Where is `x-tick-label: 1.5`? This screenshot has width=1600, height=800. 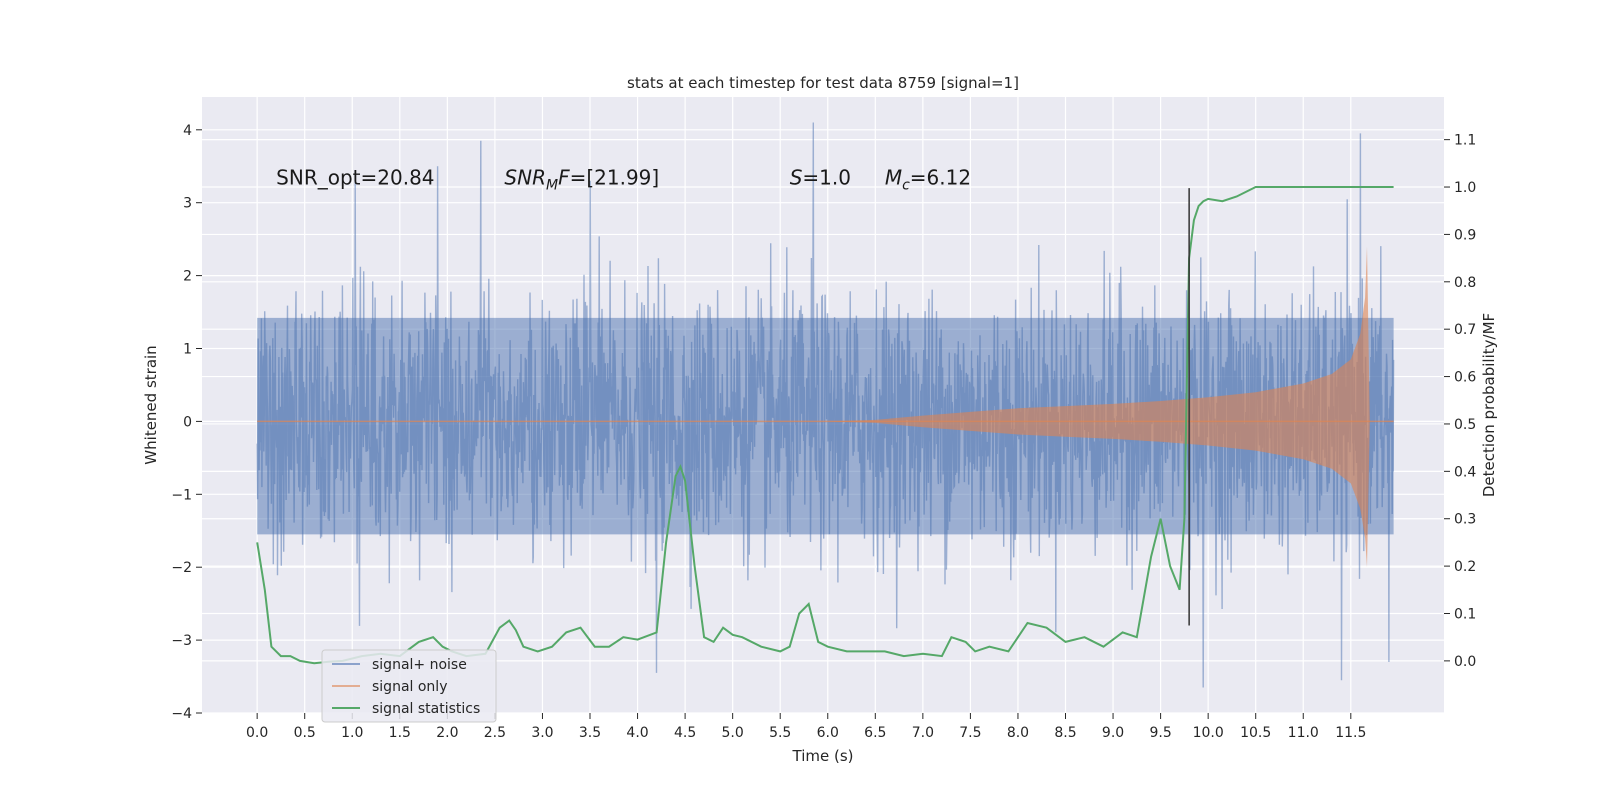
x-tick-label: 1.5 is located at coordinates (400, 733).